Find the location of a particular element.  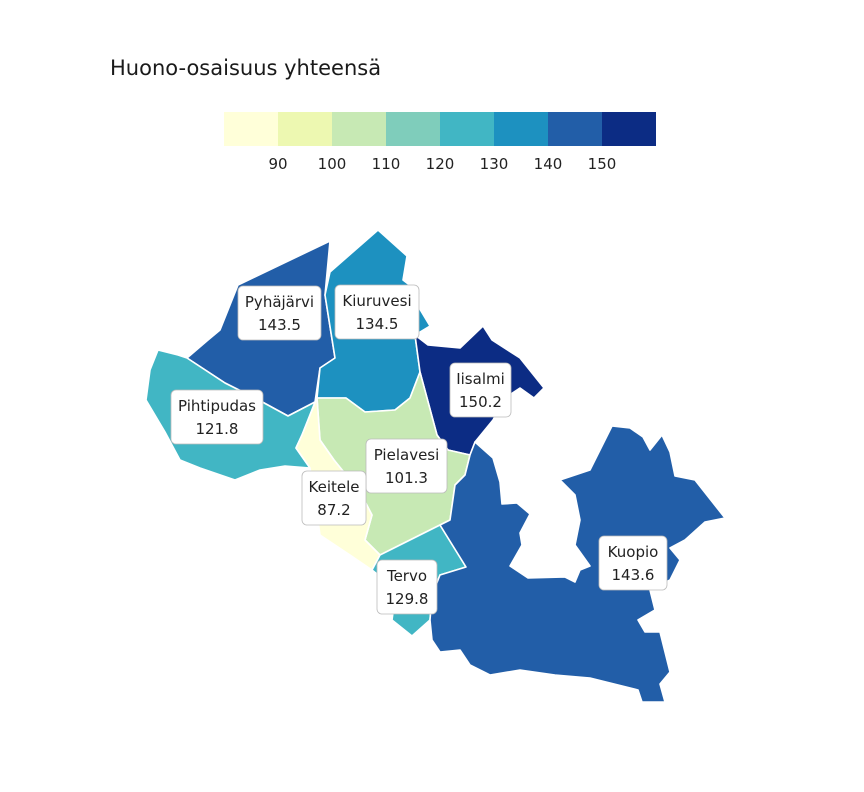

label-pihtipudas: Pihtipudas 121.8 is located at coordinates (217, 417).